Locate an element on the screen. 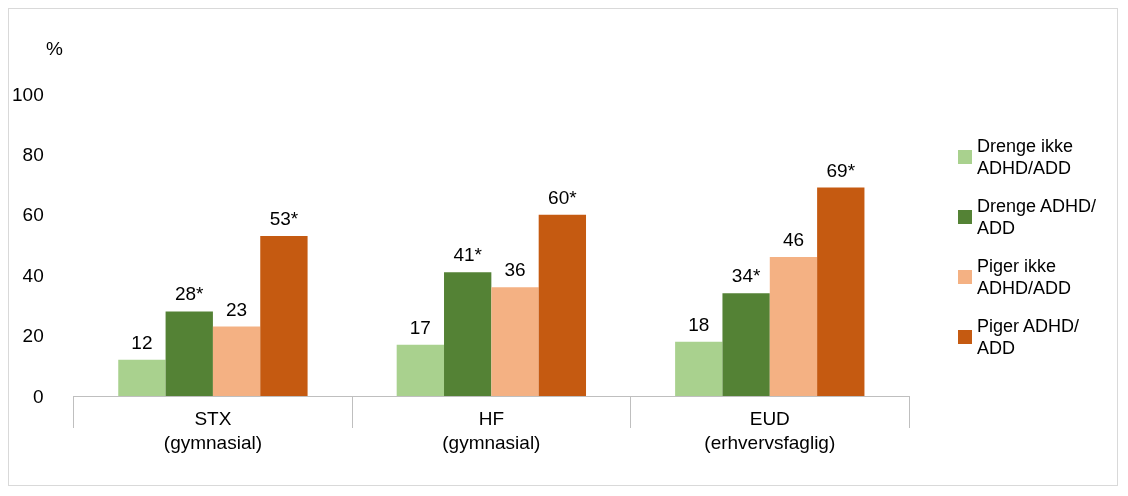  data-label: 60* is located at coordinates (563, 197).